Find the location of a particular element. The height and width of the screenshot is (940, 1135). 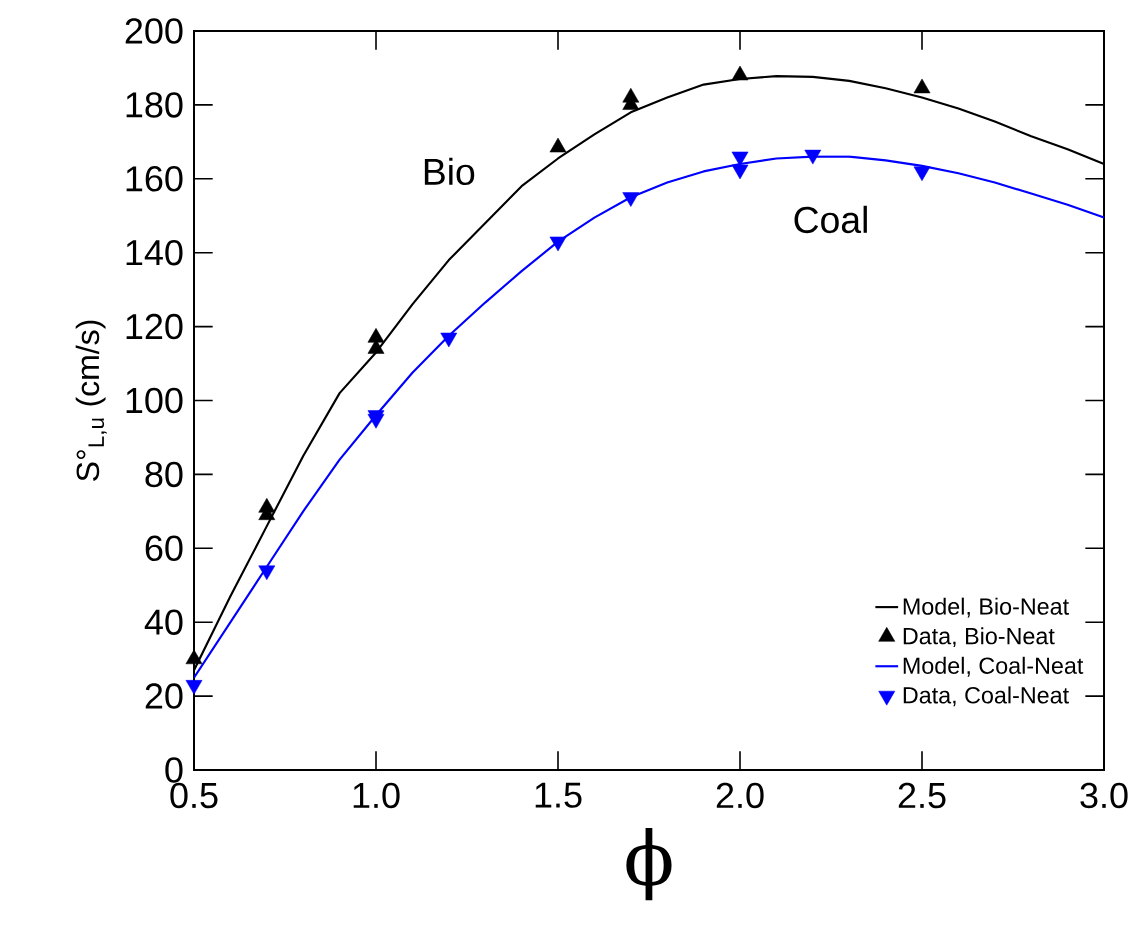

annotation: Coal is located at coordinates (830, 219).